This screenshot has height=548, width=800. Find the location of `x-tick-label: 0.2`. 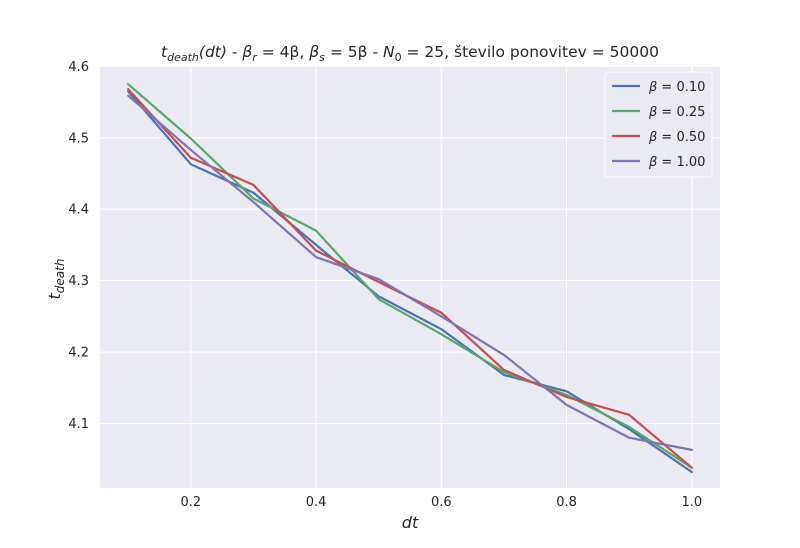

x-tick-label: 0.2 is located at coordinates (190, 502).